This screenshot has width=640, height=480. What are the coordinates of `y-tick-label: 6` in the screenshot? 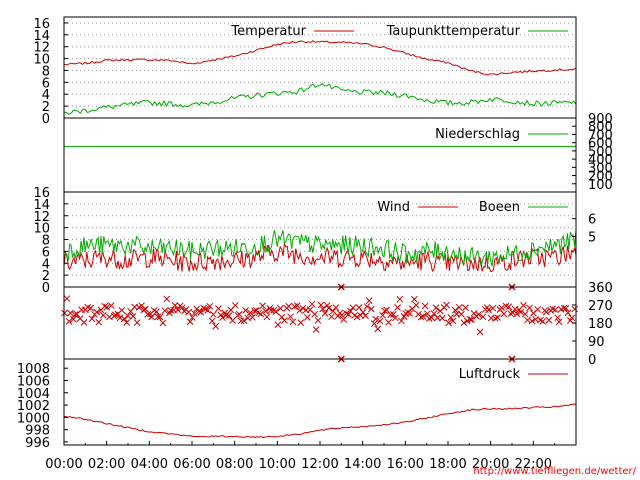 It's located at (46, 252).